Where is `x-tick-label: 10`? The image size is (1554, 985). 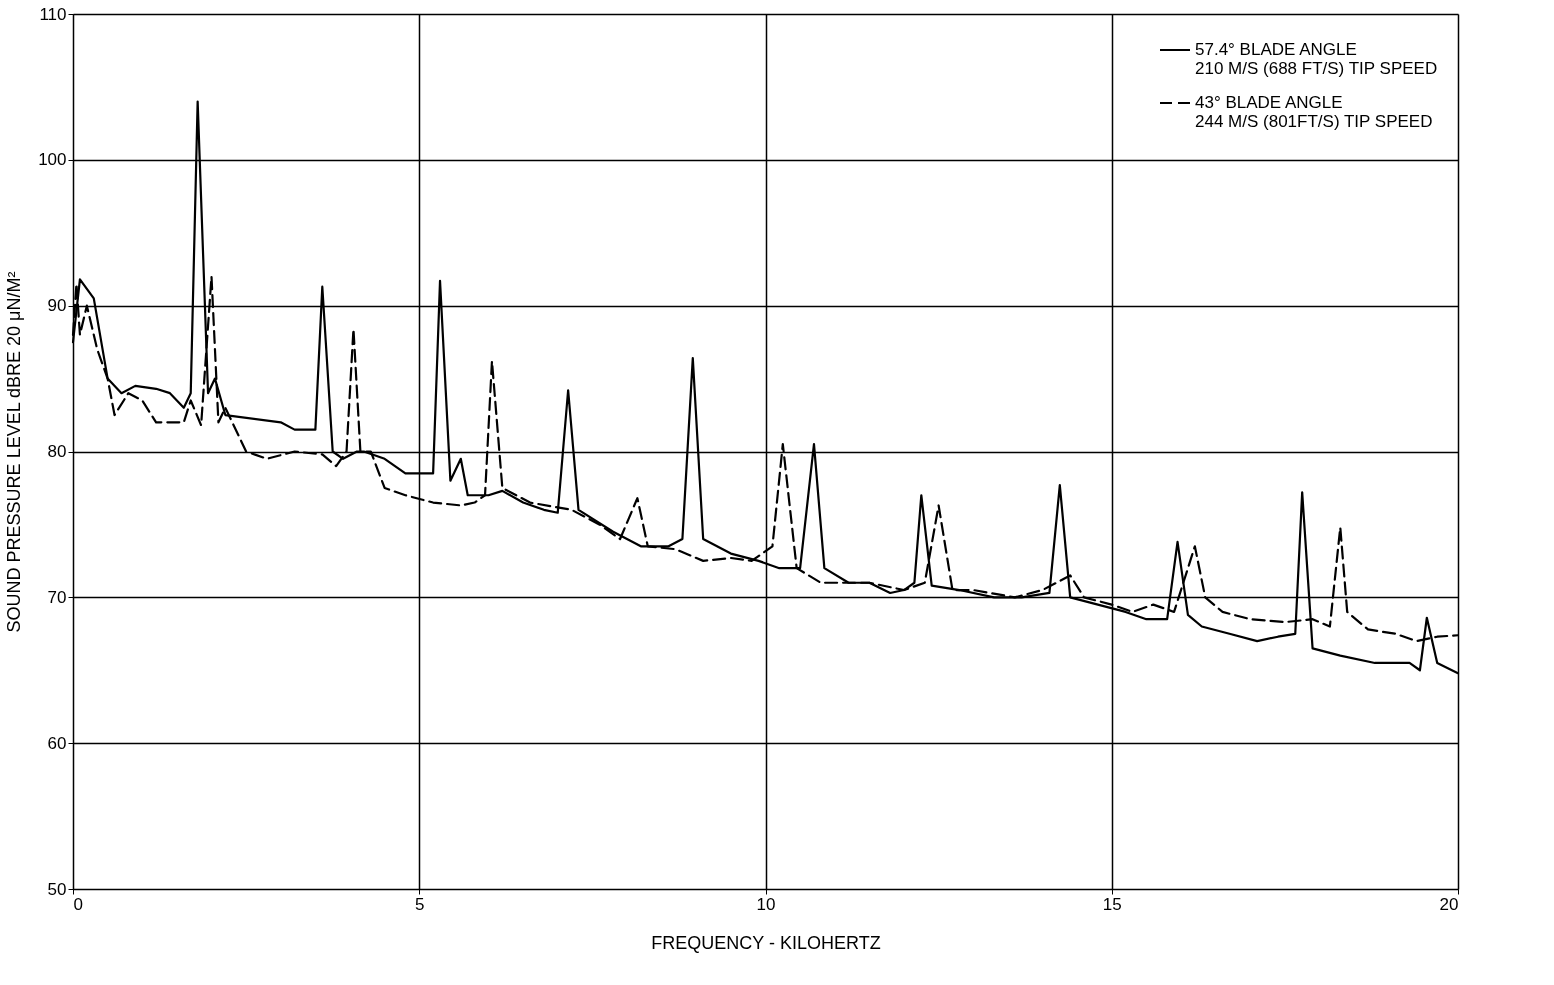 x-tick-label: 10 is located at coordinates (766, 904).